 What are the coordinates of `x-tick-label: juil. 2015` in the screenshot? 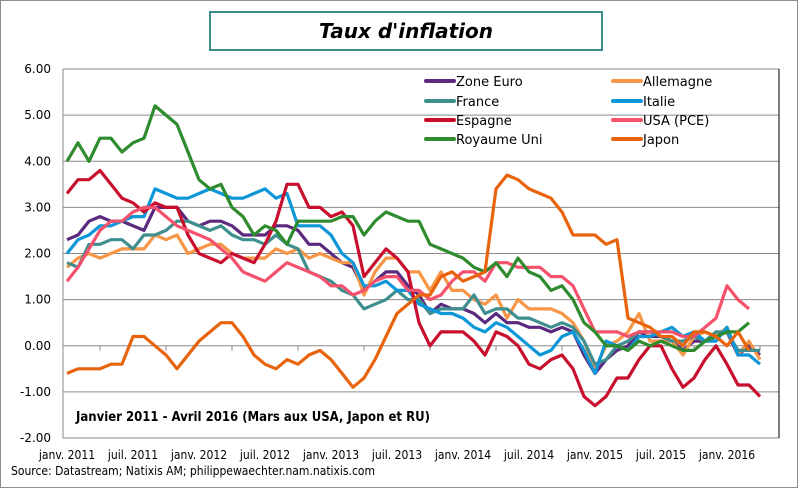 It's located at (660, 455).